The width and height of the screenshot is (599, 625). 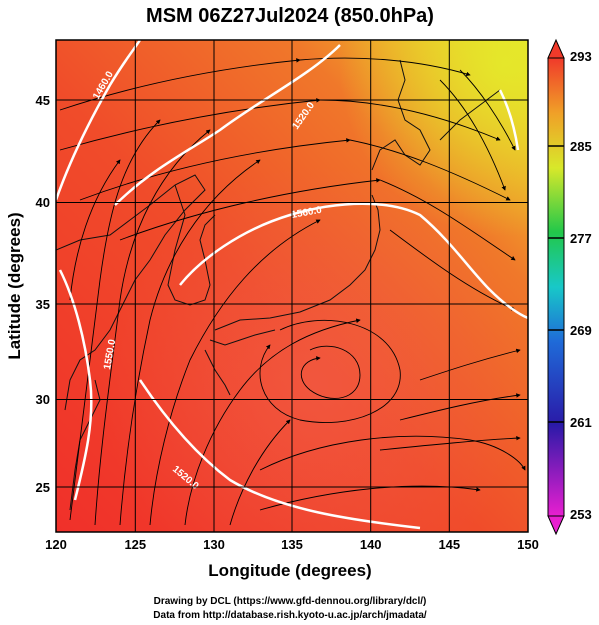 What do you see at coordinates (43, 399) in the screenshot?
I see `y-tick-label: 30` at bounding box center [43, 399].